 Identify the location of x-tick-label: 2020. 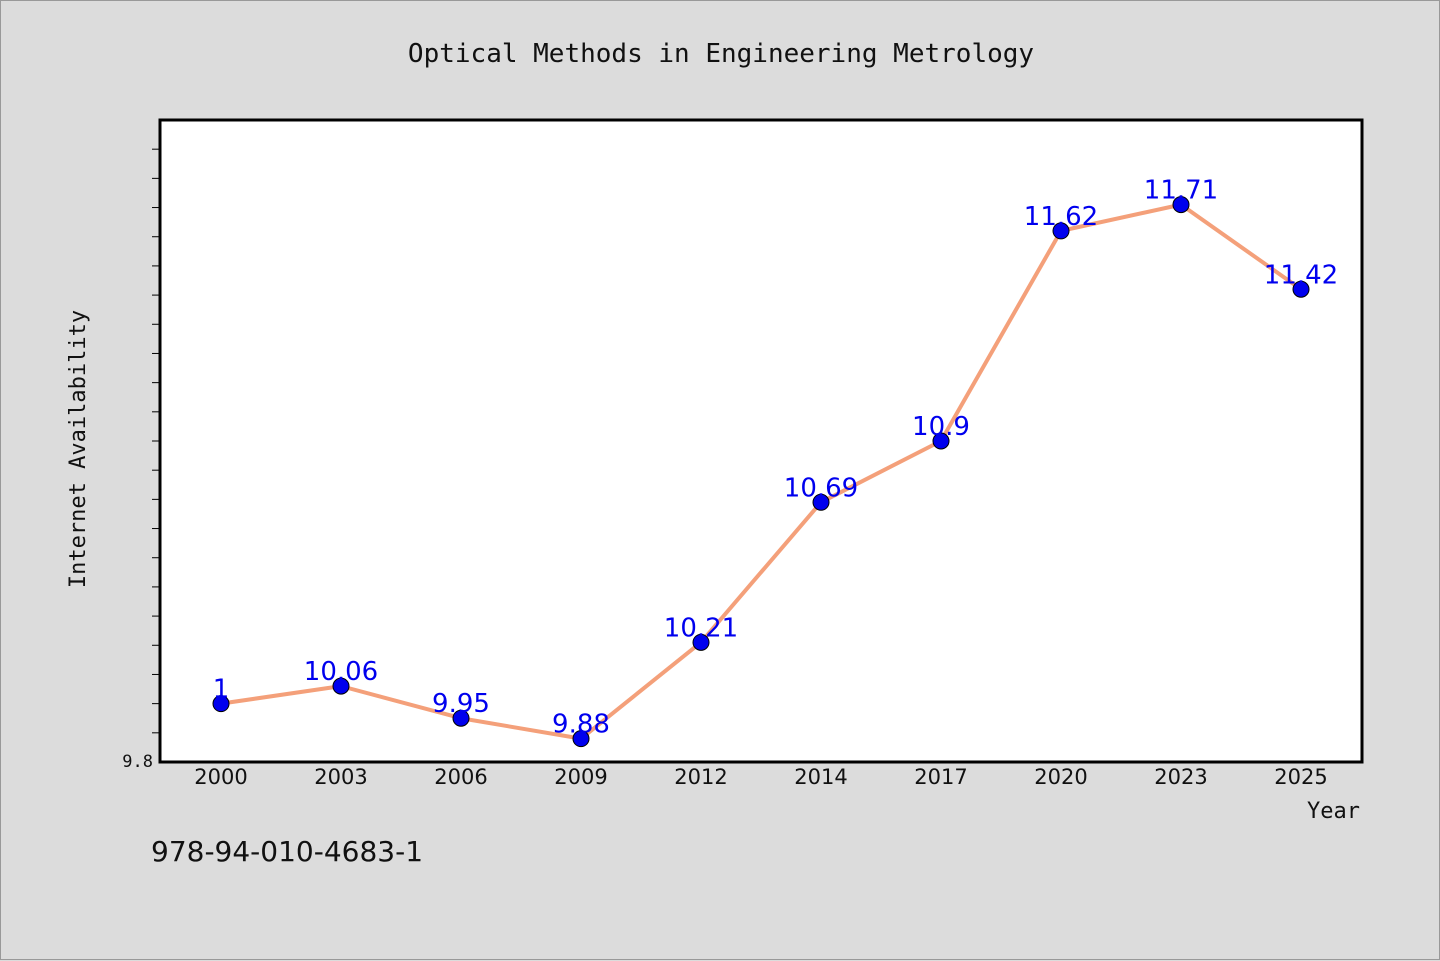
(1060, 777).